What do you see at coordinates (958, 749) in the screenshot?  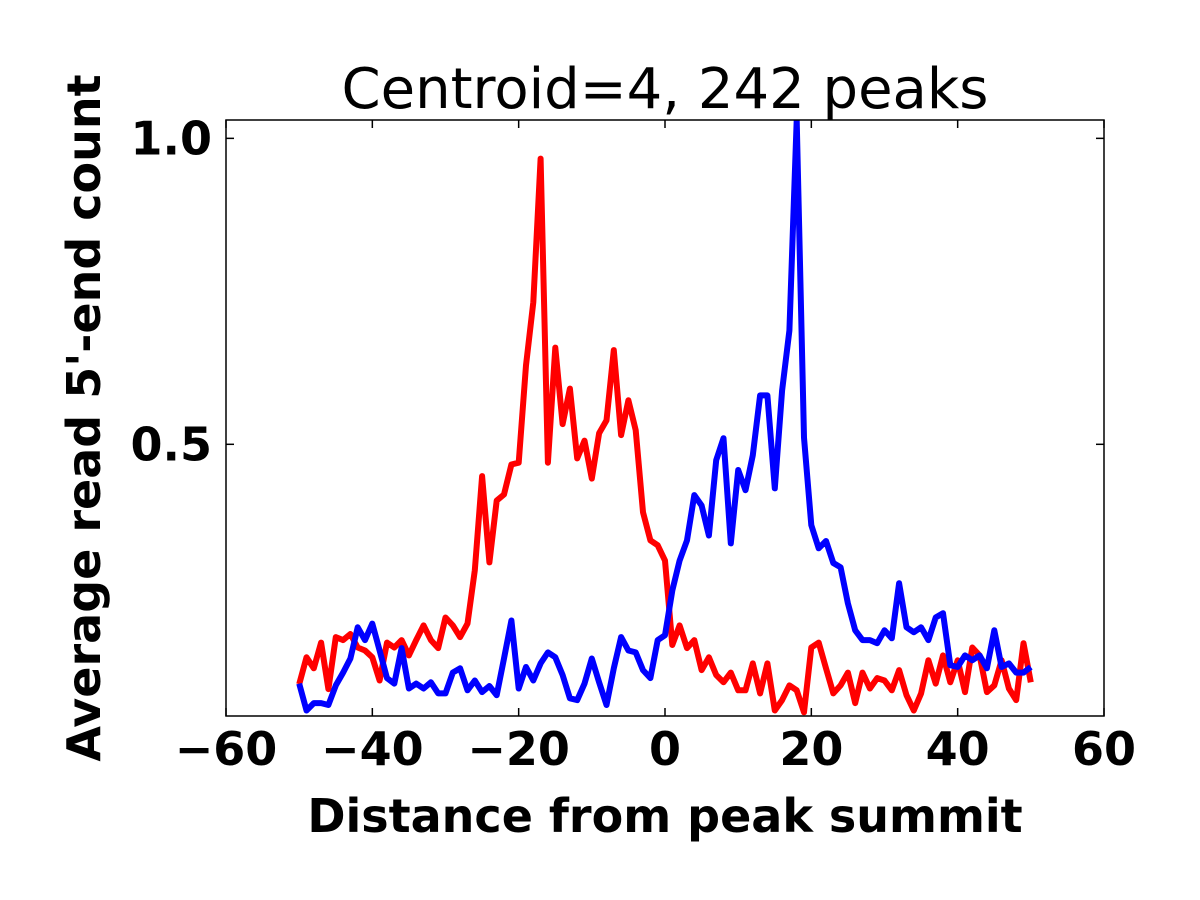 I see `x-tick-label: 40` at bounding box center [958, 749].